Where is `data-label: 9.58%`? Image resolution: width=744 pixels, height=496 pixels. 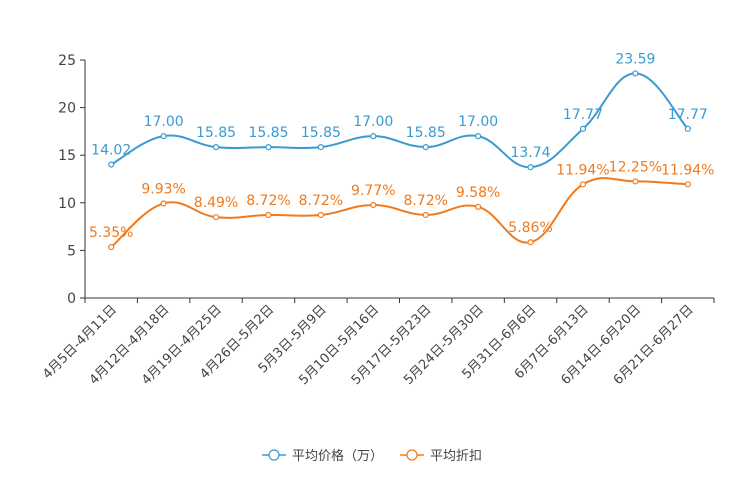
data-label: 9.58% is located at coordinates (478, 193).